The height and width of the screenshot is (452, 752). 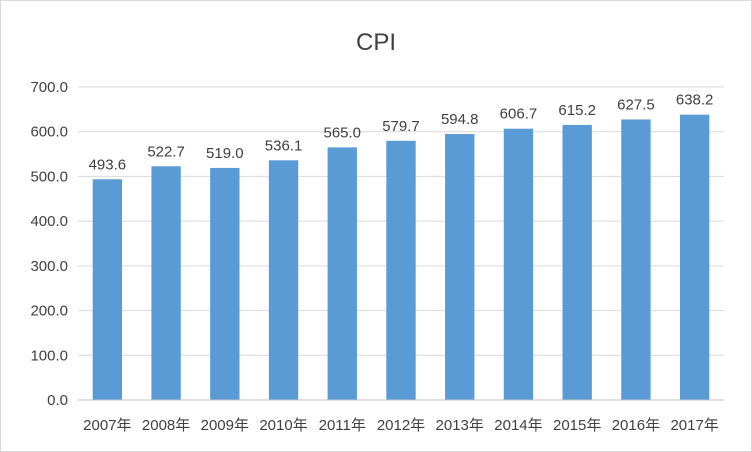 What do you see at coordinates (107, 425) in the screenshot?
I see `x-tick-label: 2007年` at bounding box center [107, 425].